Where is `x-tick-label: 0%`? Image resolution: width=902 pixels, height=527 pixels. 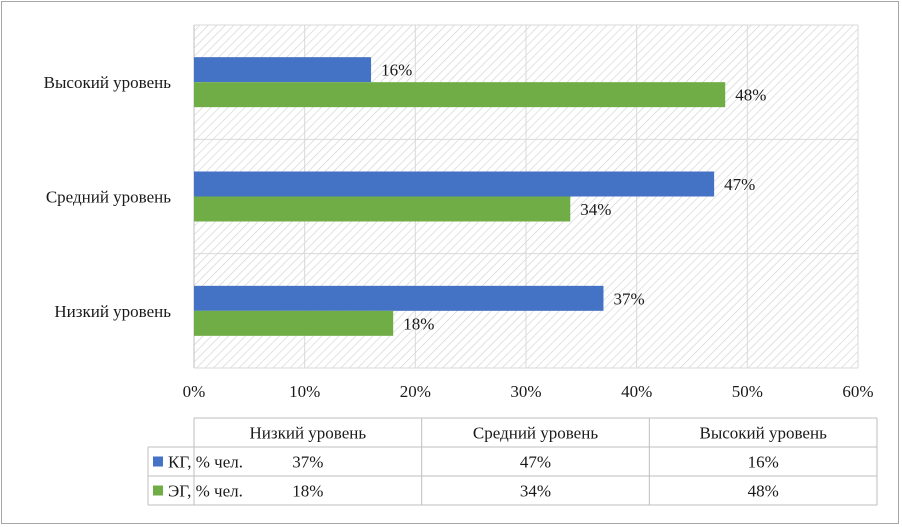
x-tick-label: 0% is located at coordinates (194, 391).